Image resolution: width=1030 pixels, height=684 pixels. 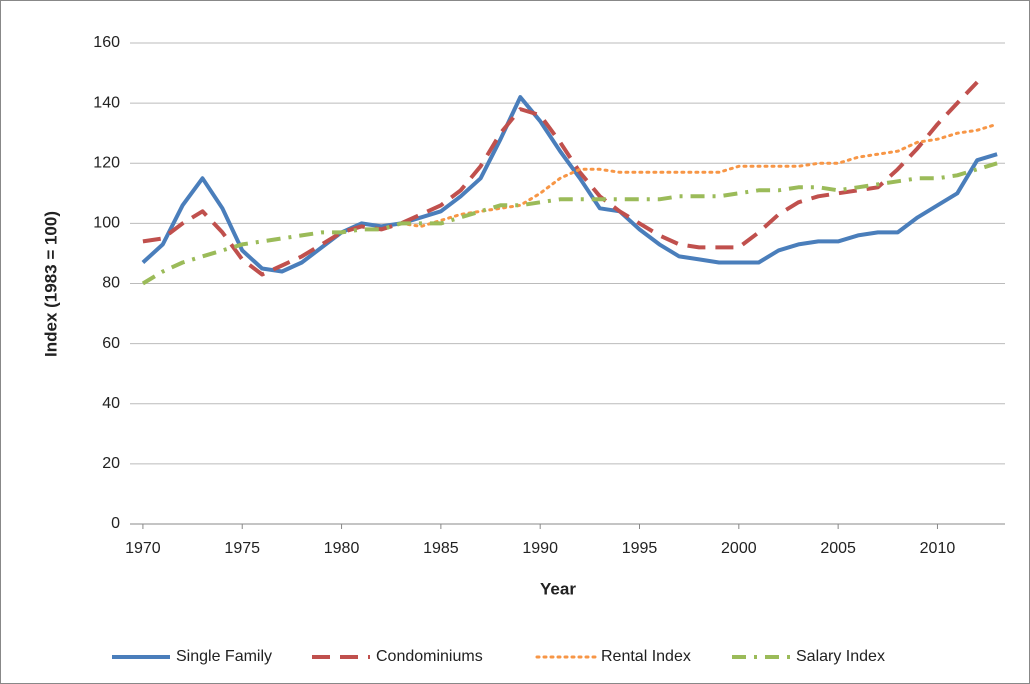 What do you see at coordinates (106, 223) in the screenshot?
I see `y-tick-label: 100` at bounding box center [106, 223].